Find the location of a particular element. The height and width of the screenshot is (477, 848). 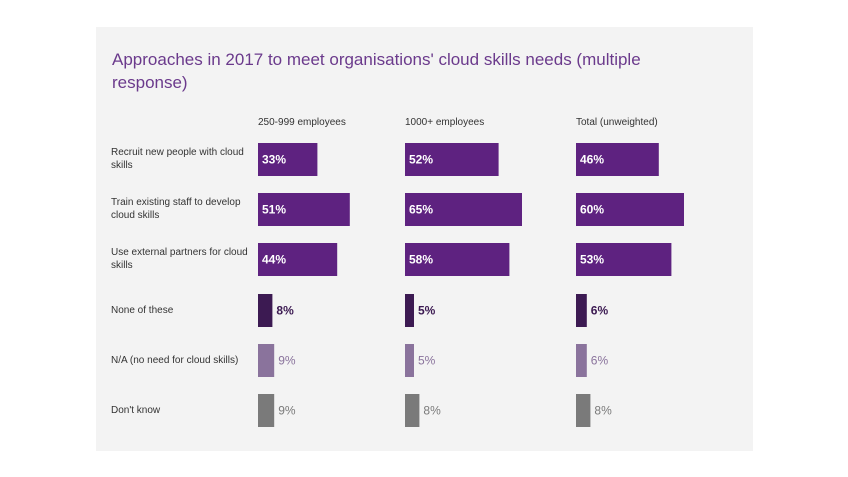

bar-value-label-r4-c1: 5% is located at coordinates (427, 361).